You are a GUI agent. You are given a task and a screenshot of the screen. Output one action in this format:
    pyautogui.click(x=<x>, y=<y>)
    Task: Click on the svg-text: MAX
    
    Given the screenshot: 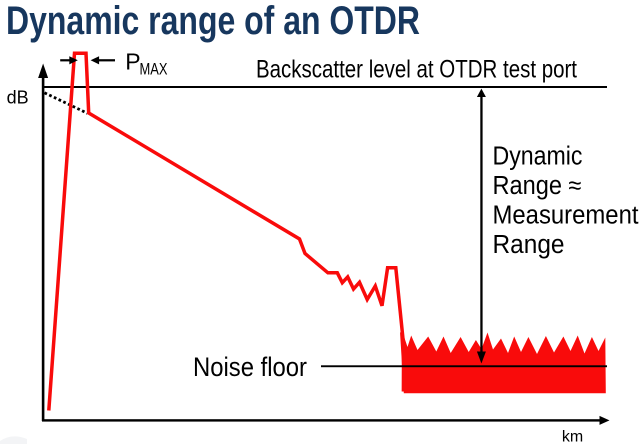 What is the action you would take?
    pyautogui.click(x=154, y=69)
    